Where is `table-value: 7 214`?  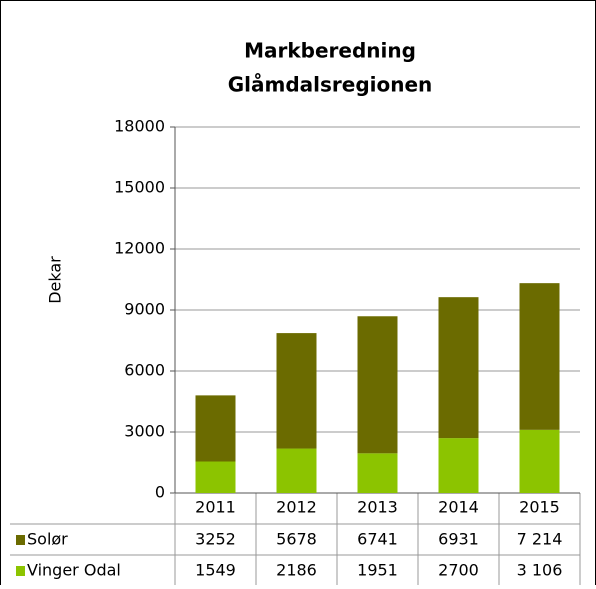
table-value: 7 214 is located at coordinates (540, 539).